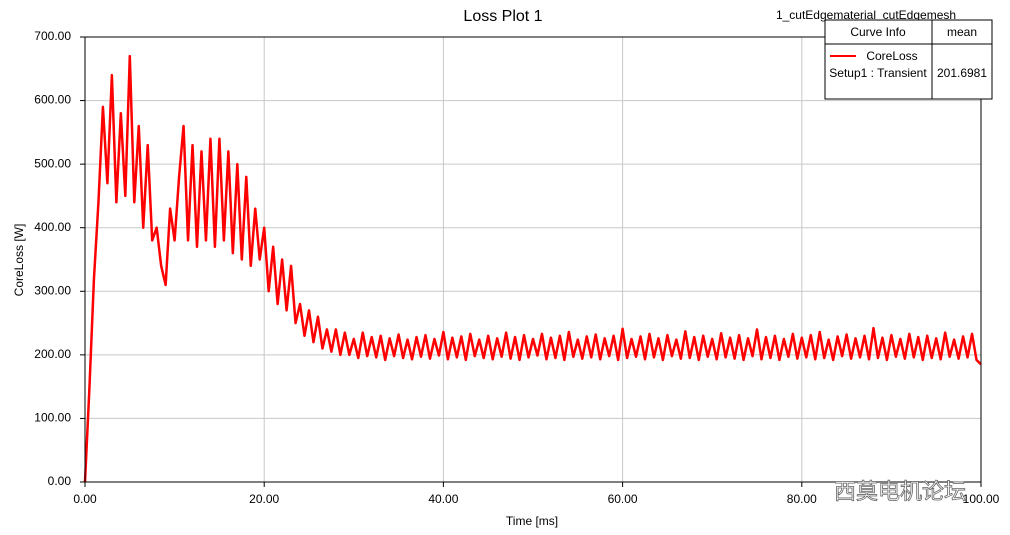  I want to click on x-axis-label: Time [ms], so click(532, 521).